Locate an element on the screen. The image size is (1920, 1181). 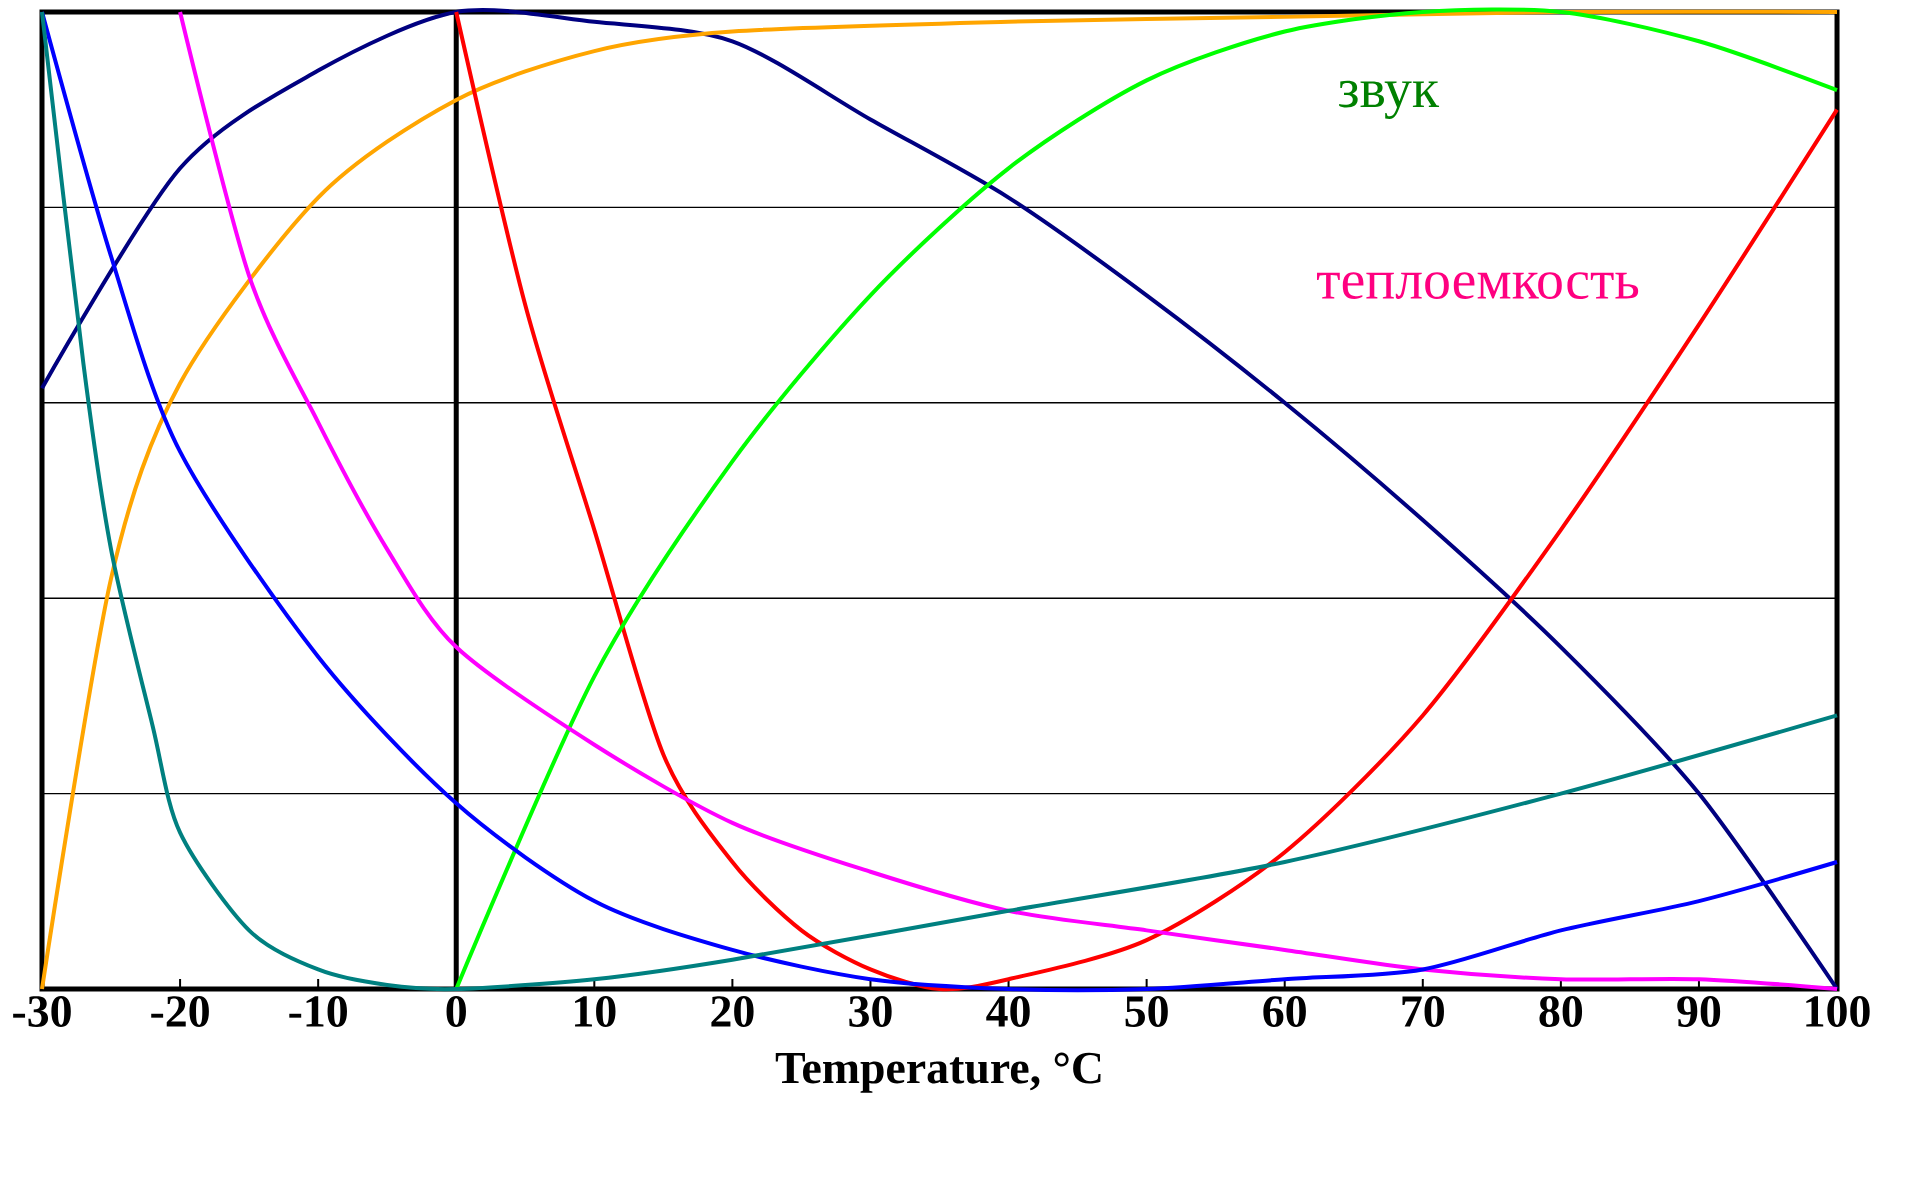
x-tick-label: 50 is located at coordinates (1146, 1011).